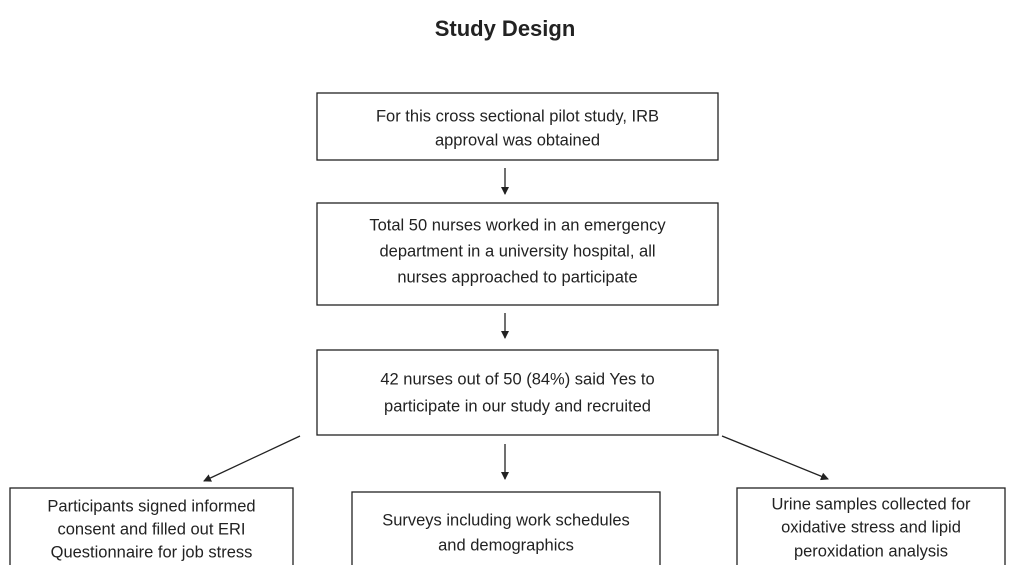 Image resolution: width=1012 pixels, height=565 pixels. What do you see at coordinates (517, 277) in the screenshot?
I see `node-text: nurses approached to participate` at bounding box center [517, 277].